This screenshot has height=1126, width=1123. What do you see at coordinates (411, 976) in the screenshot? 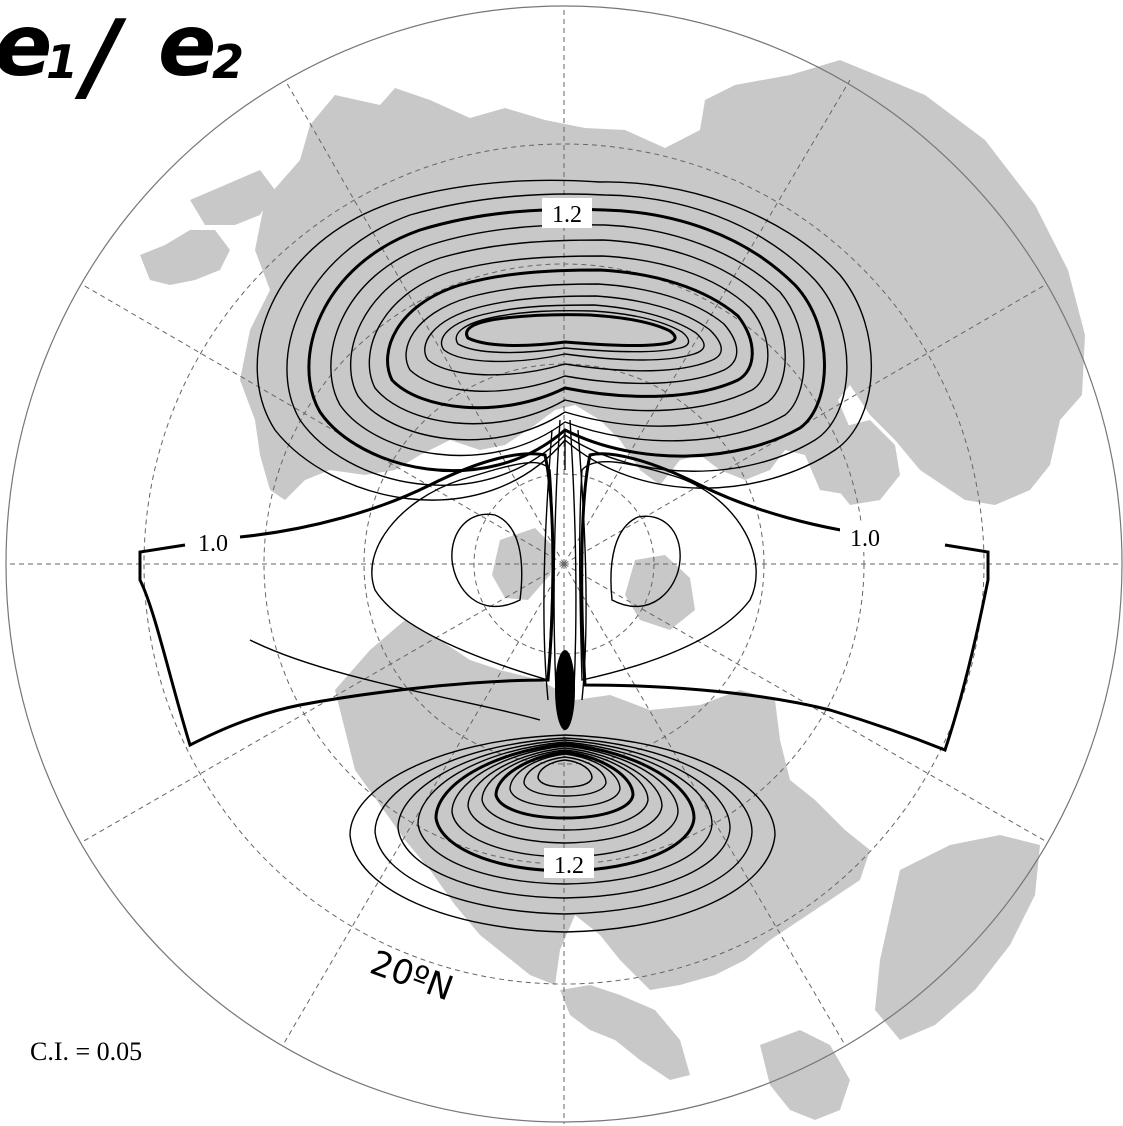
I see `latitude-label: 20ºN` at bounding box center [411, 976].